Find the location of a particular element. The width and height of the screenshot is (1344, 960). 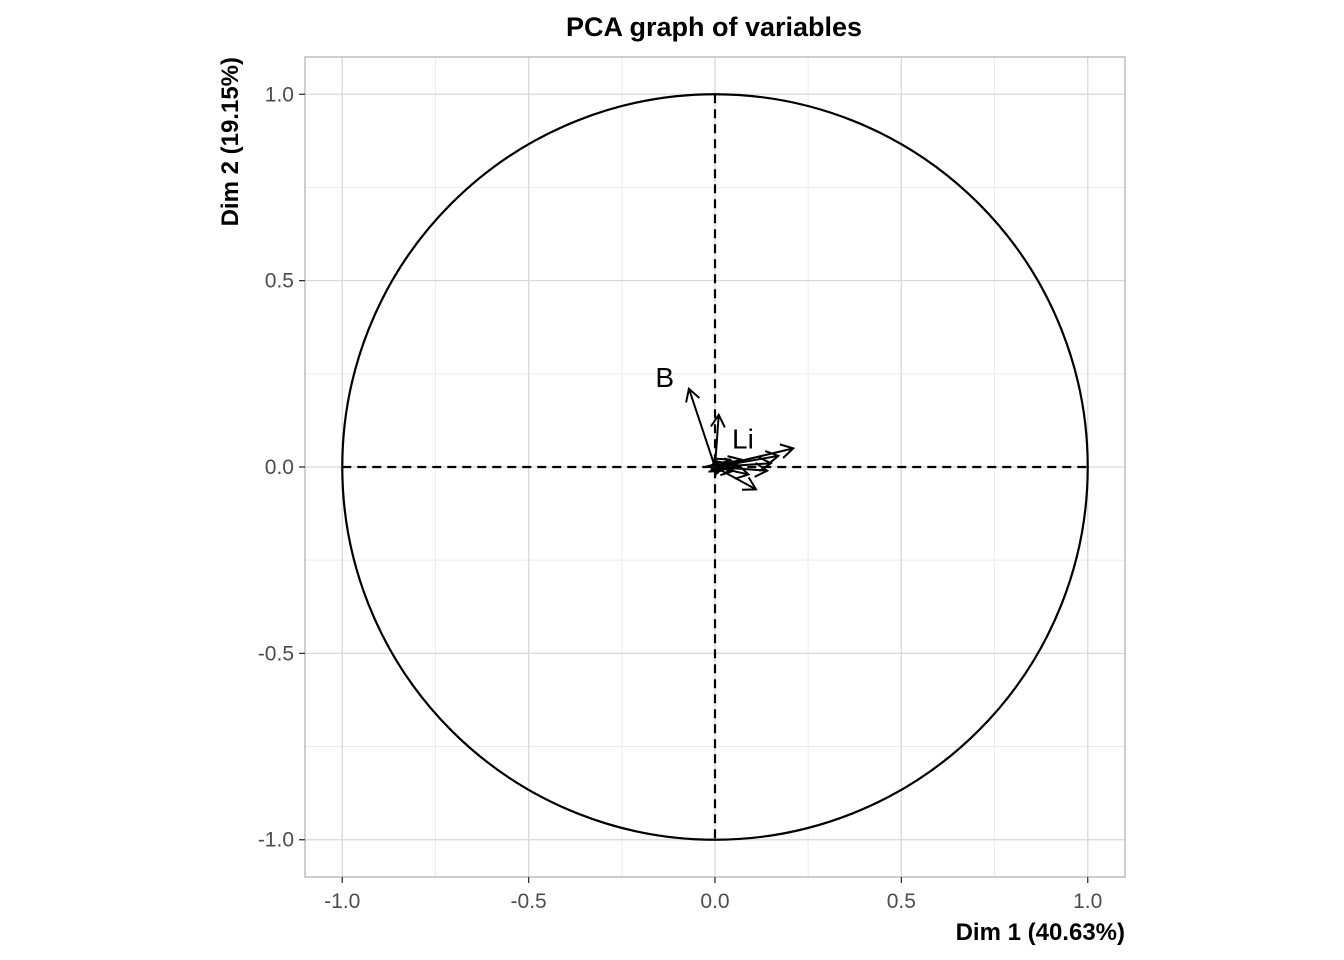

x-tick-label: 0.5 is located at coordinates (901, 901).